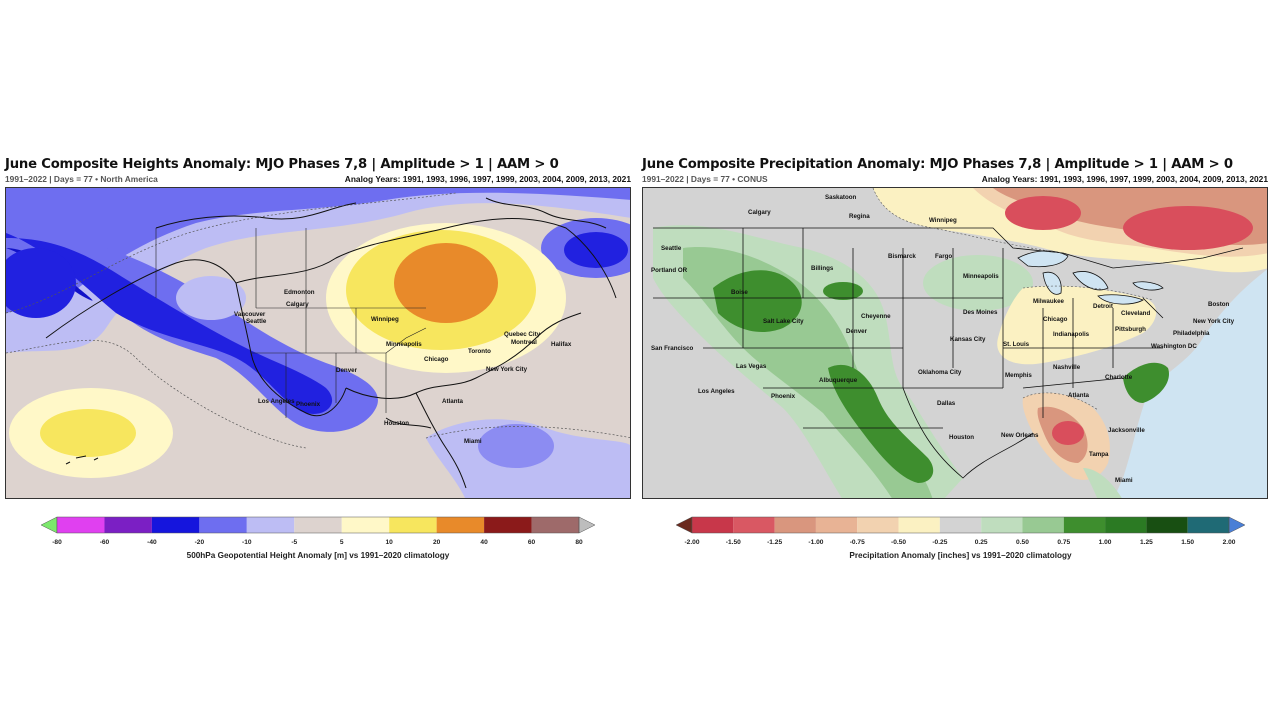  What do you see at coordinates (247, 542) in the screenshot?
I see `heights-colorbar-tick-label: -10` at bounding box center [247, 542].